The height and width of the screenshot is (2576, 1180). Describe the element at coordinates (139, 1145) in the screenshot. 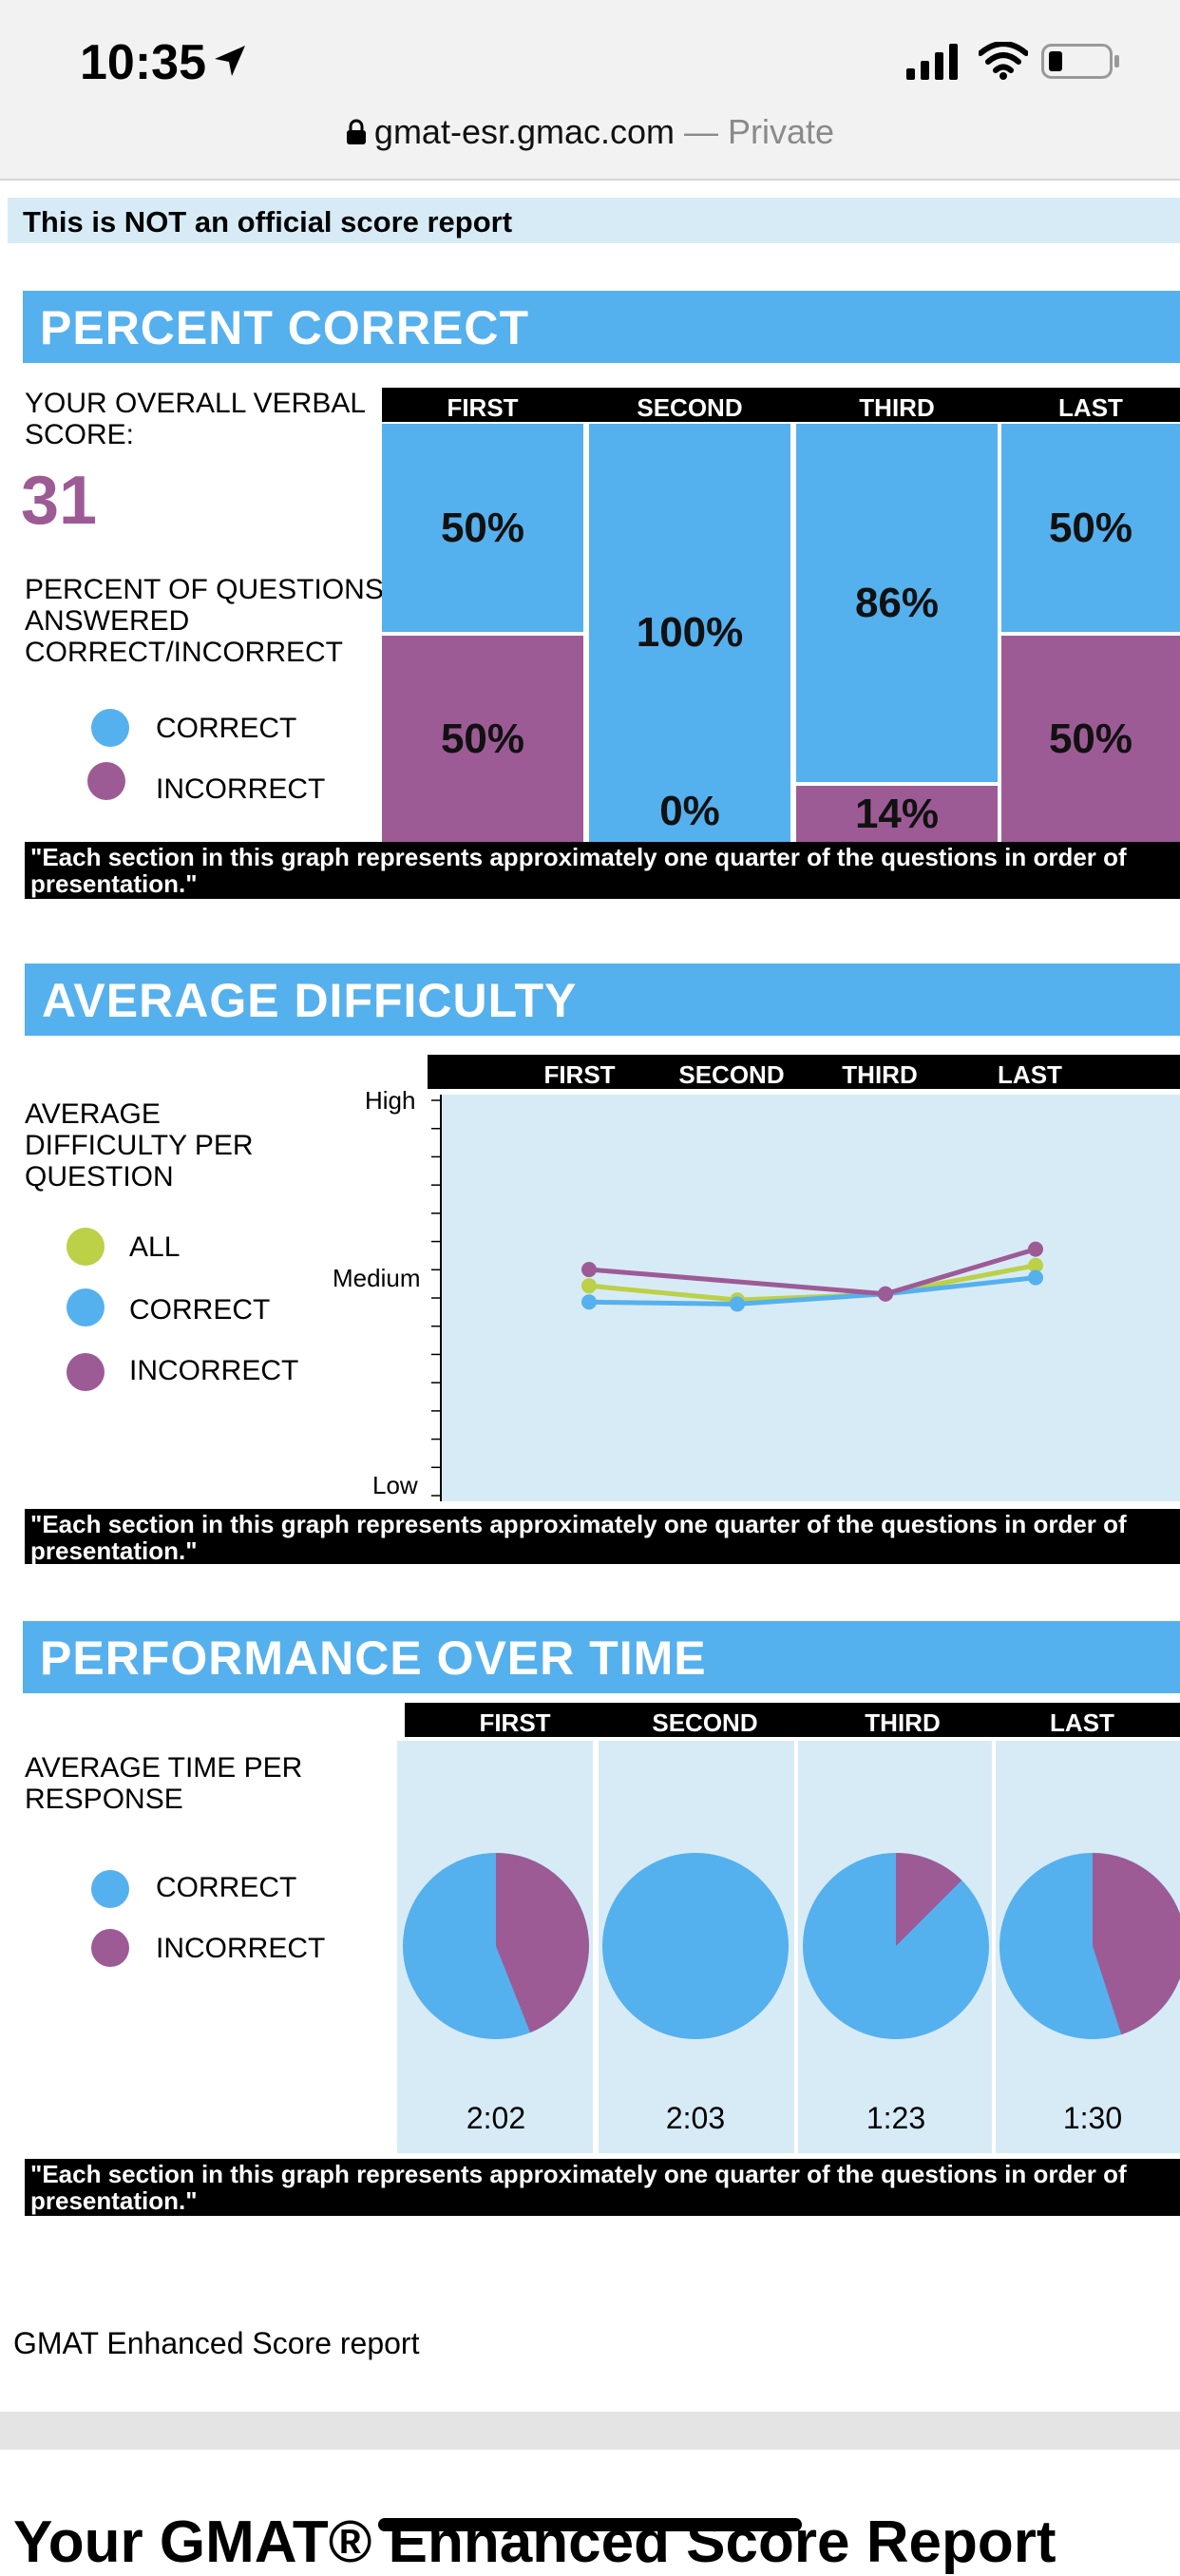

I see `difficulty-description: AVERAGE DIFFICULTY PER QUESTION` at that location.